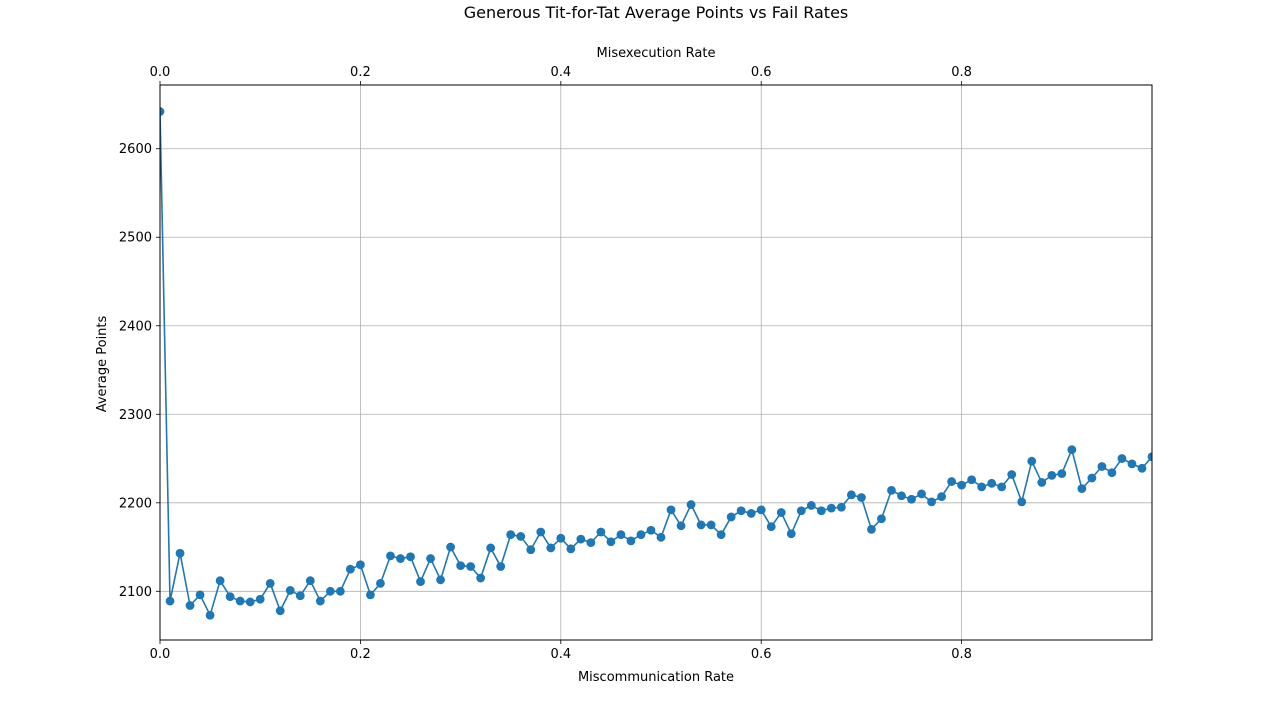 This screenshot has width=1280, height=719. Describe the element at coordinates (160, 654) in the screenshot. I see `x-tick-label: 0.0` at that location.